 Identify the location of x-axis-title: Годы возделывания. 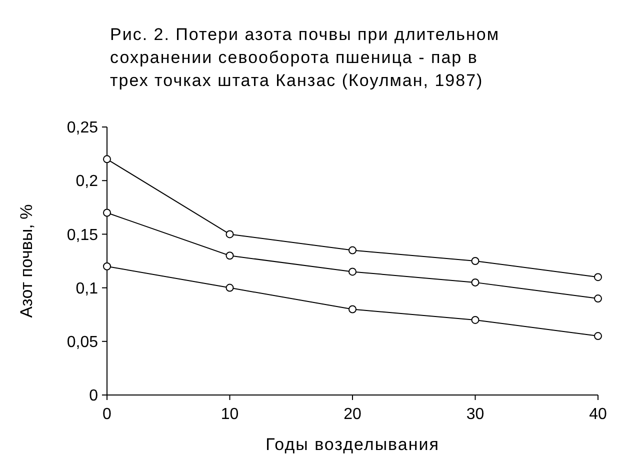
(353, 444).